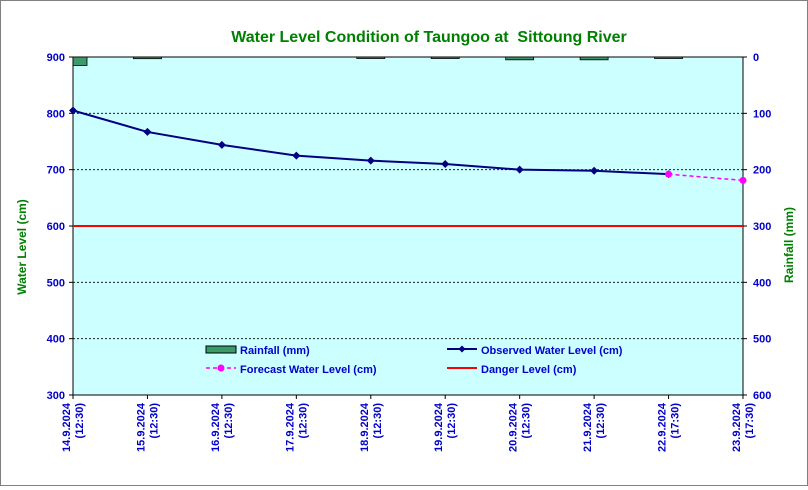  I want to click on x-tick-label: 16.9.2024 (12:30), so click(222, 427).